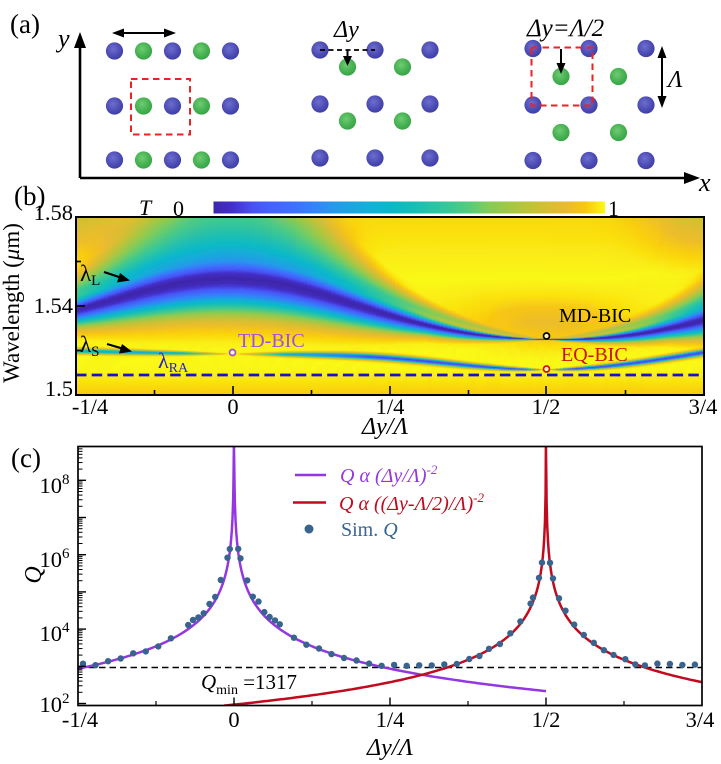 The height and width of the screenshot is (764, 721). I want to click on svg-text: 8, so click(66, 480).